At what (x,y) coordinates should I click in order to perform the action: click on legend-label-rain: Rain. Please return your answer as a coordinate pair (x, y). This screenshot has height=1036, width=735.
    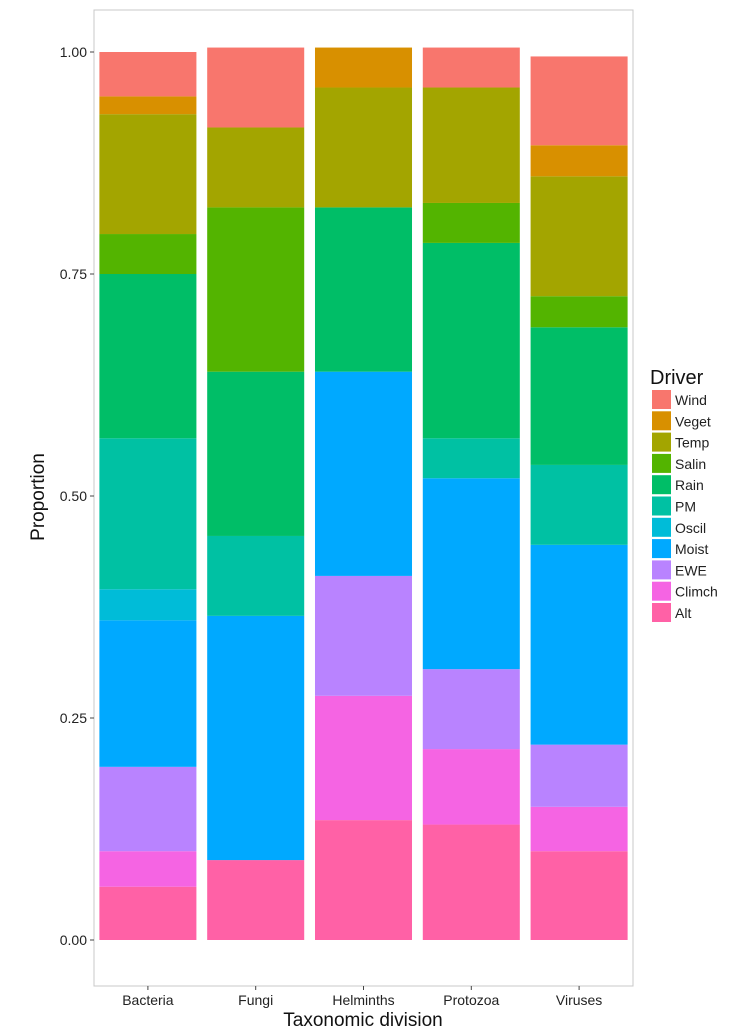
    Looking at the image, I should click on (689, 485).